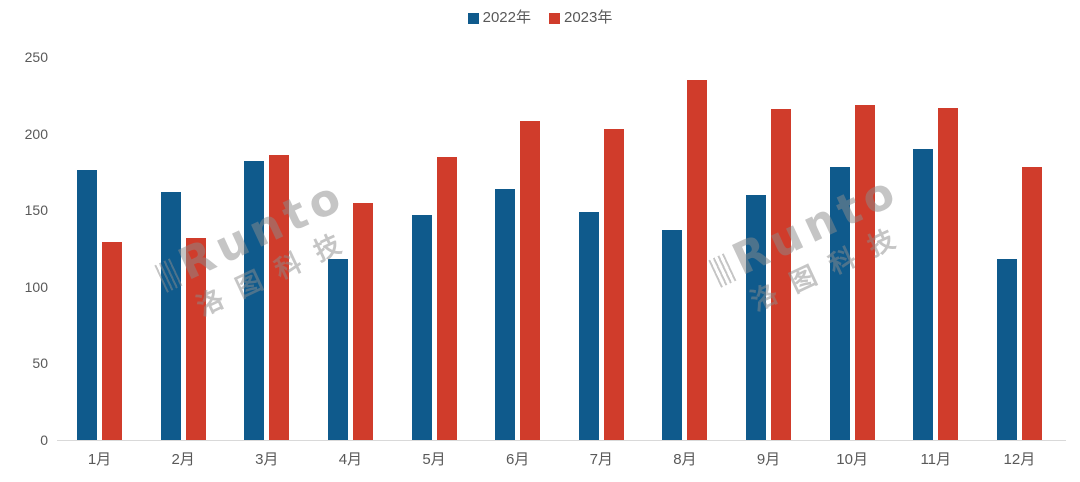 The image size is (1080, 482). Describe the element at coordinates (852, 248) in the screenshot. I see `bar-group-10月` at that location.